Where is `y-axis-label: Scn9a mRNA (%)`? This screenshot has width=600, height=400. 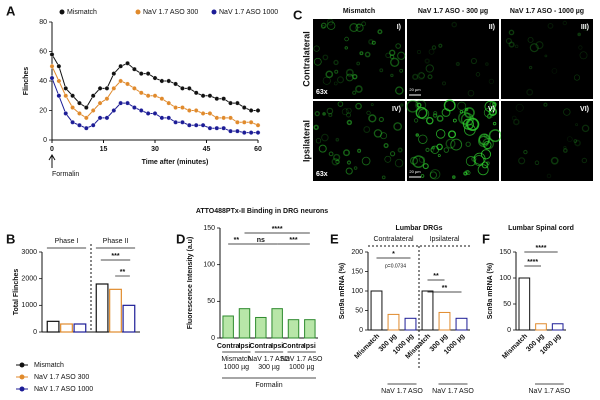 y-axis-label: Scn9a mRNA (%) is located at coordinates (342, 291).